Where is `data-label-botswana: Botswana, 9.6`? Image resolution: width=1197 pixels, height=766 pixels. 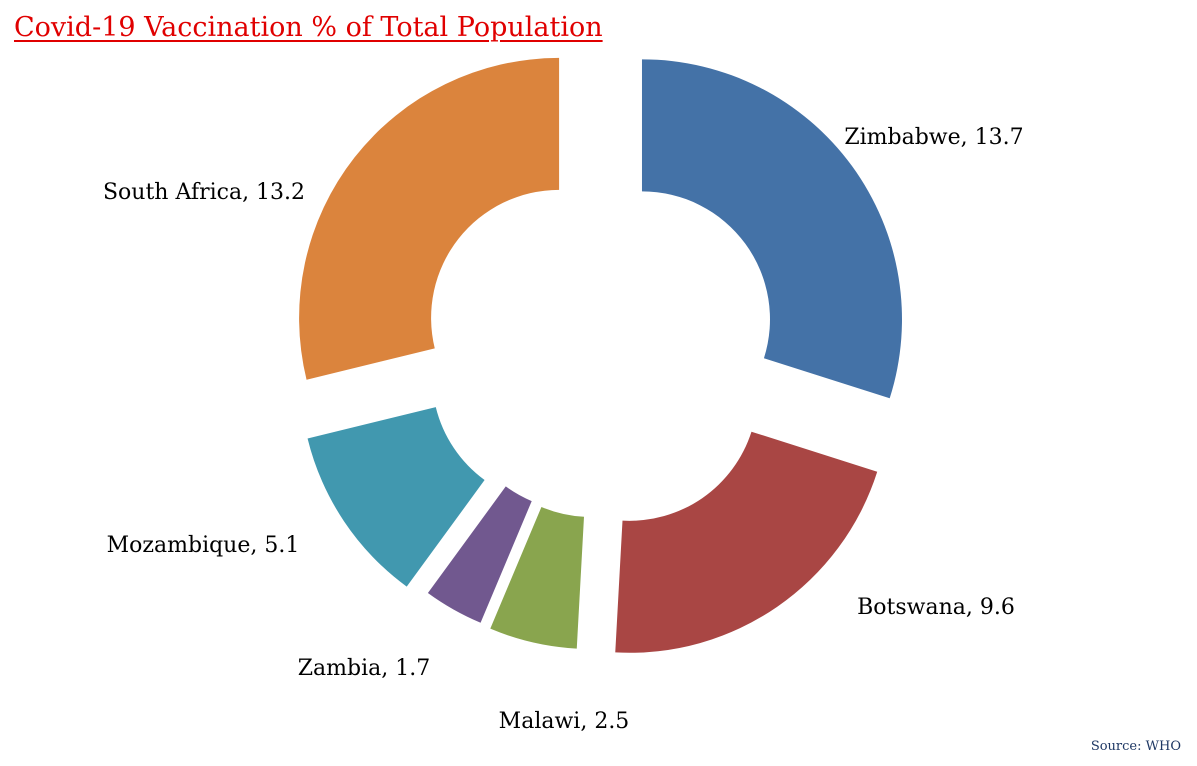
data-label-botswana: Botswana, 9.6 is located at coordinates (936, 607).